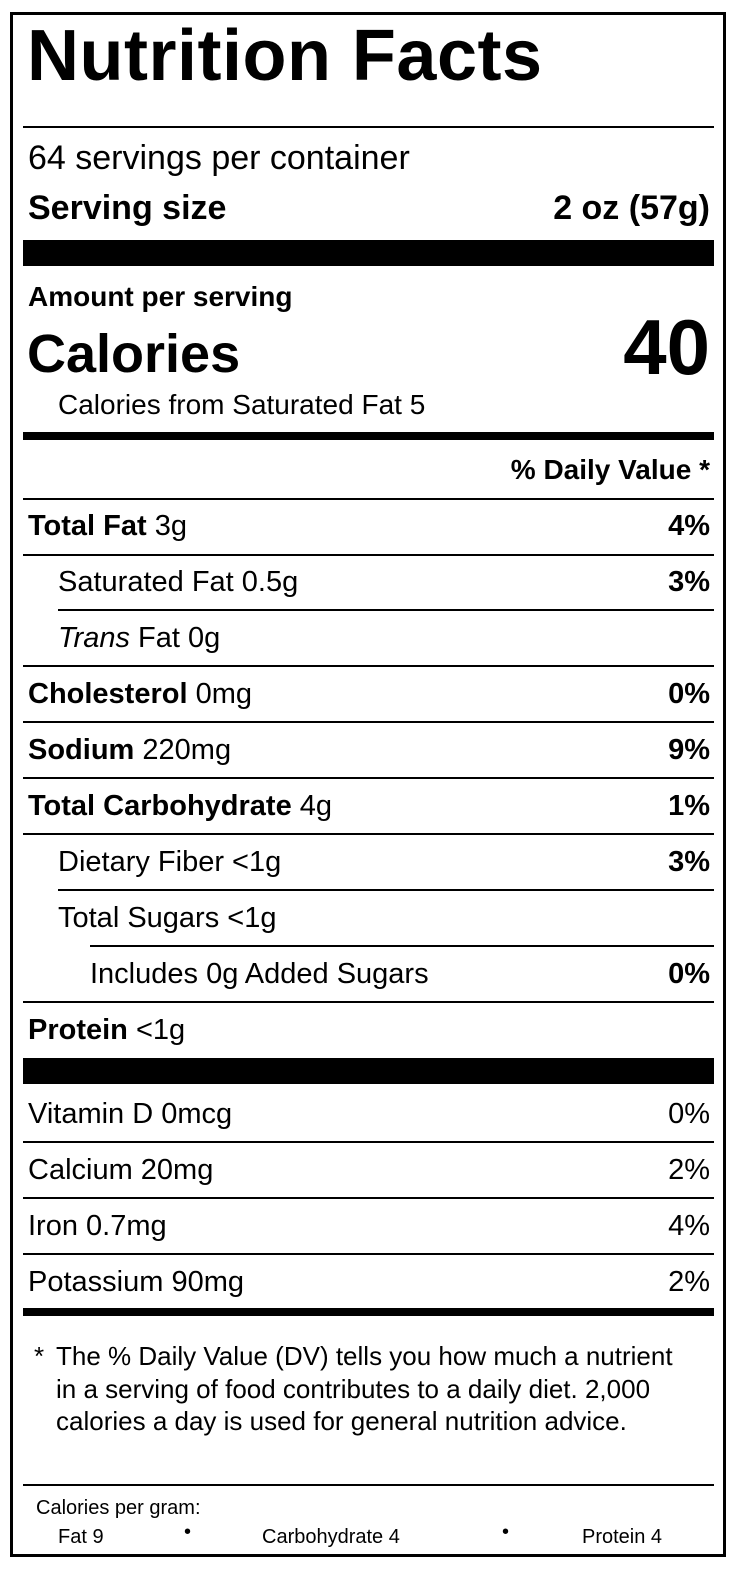 The image size is (740, 1570). I want to click on nutrient-name: Dietary Fiber <1g, so click(170, 862).